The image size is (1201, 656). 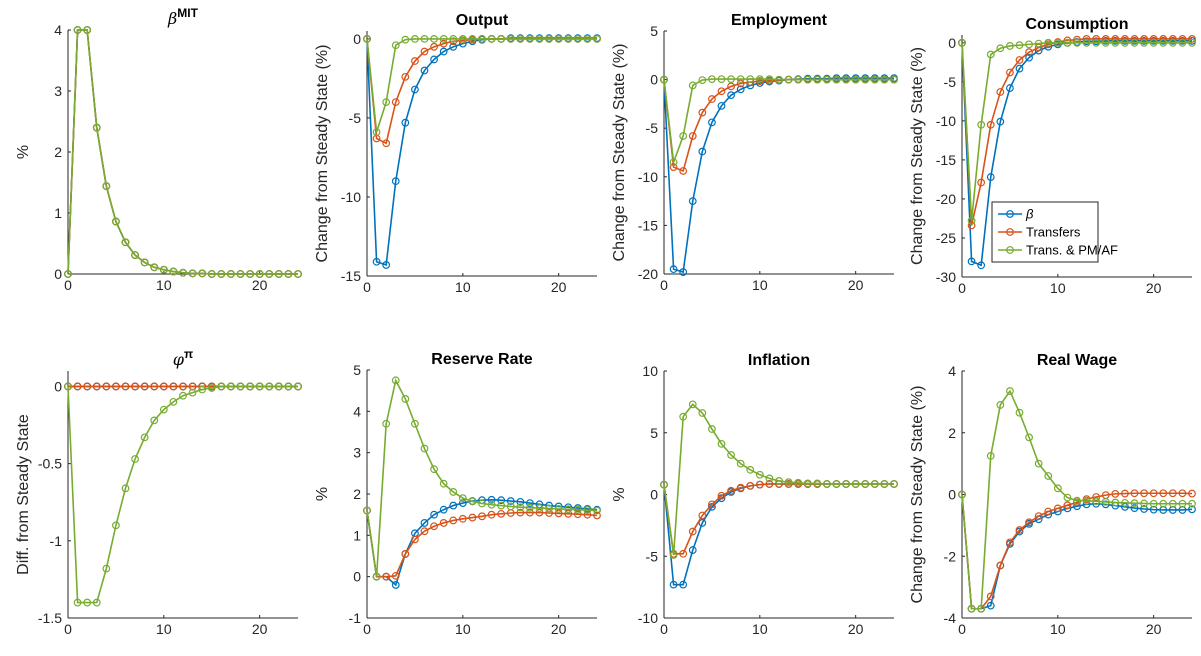 What do you see at coordinates (351, 276) in the screenshot?
I see `y-tick-label: -15` at bounding box center [351, 276].